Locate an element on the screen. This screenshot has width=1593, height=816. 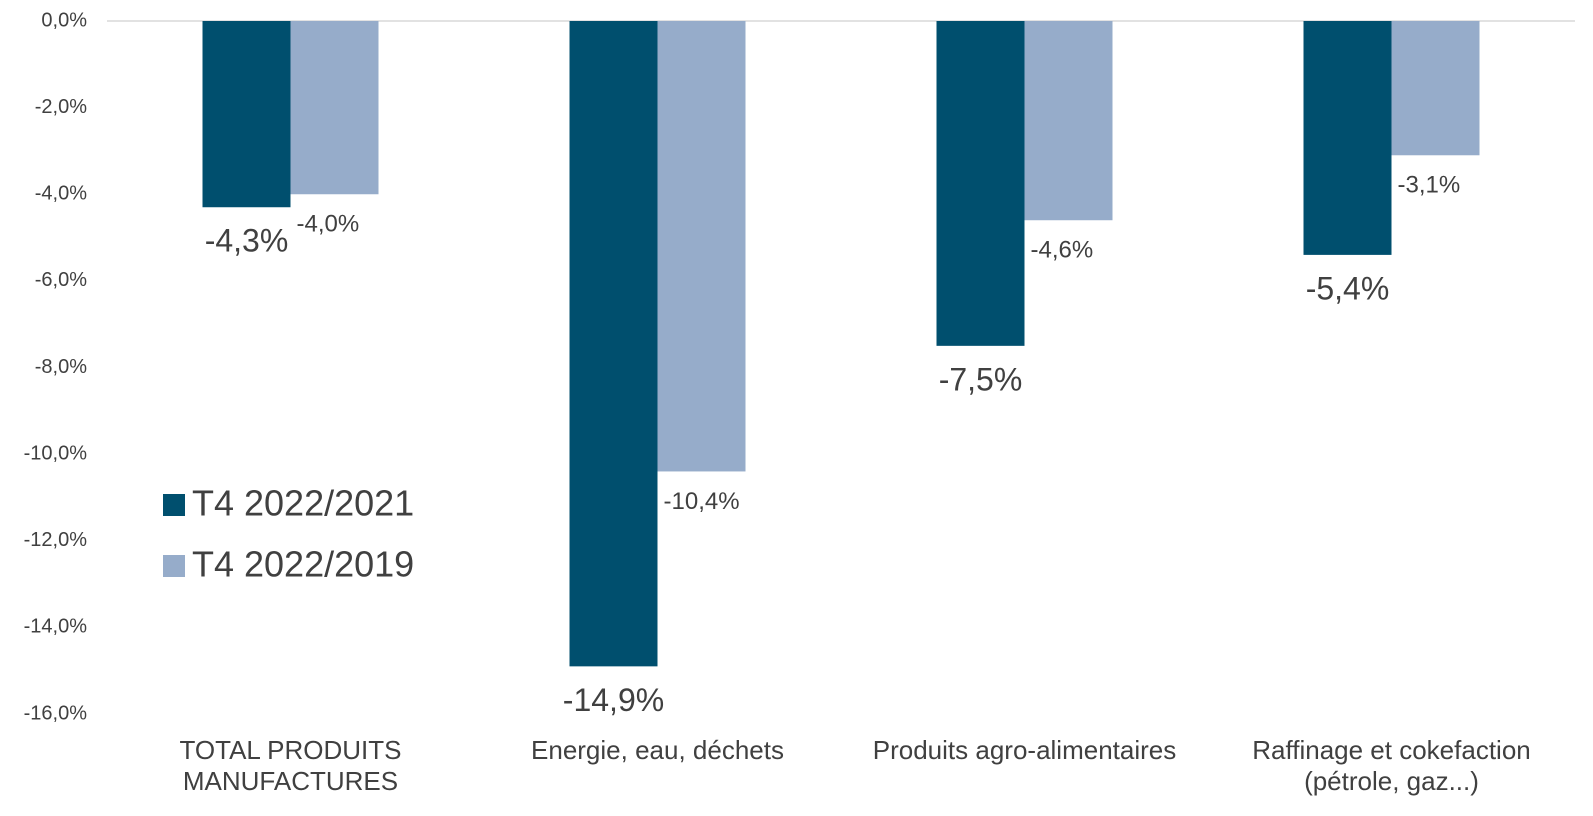
data-label: -3,1% is located at coordinates (1429, 185).